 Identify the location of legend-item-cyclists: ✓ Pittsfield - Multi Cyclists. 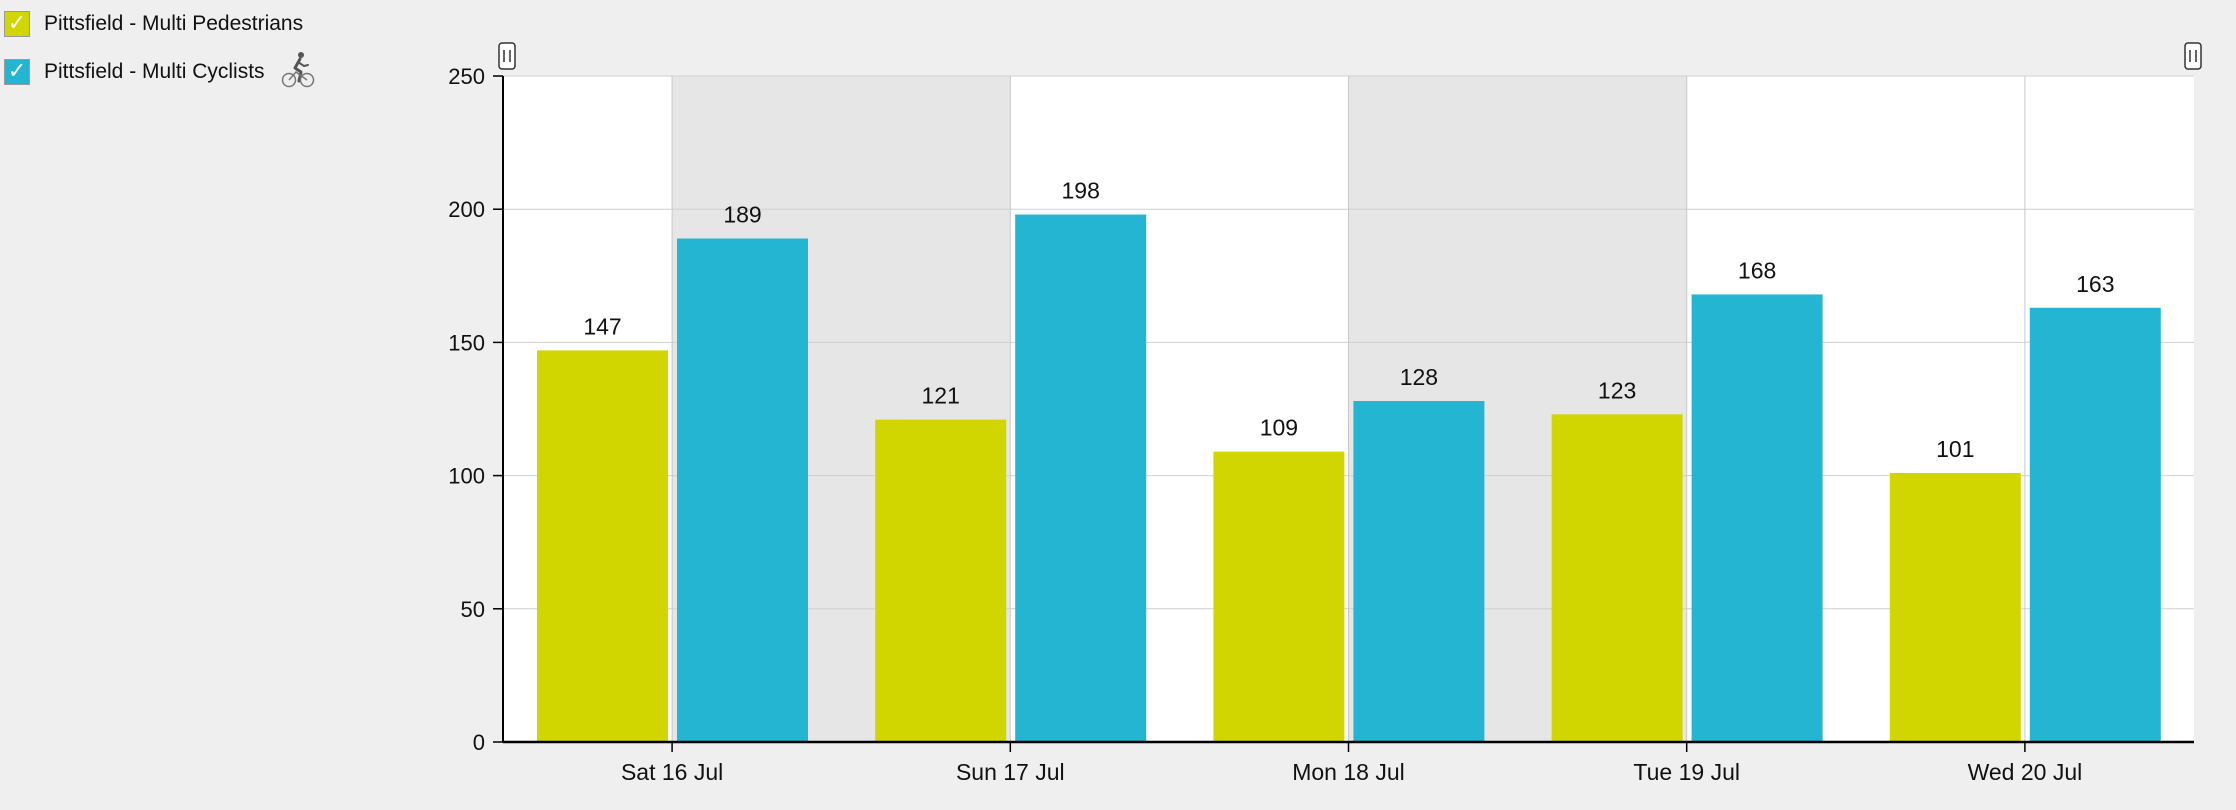
(159, 69).